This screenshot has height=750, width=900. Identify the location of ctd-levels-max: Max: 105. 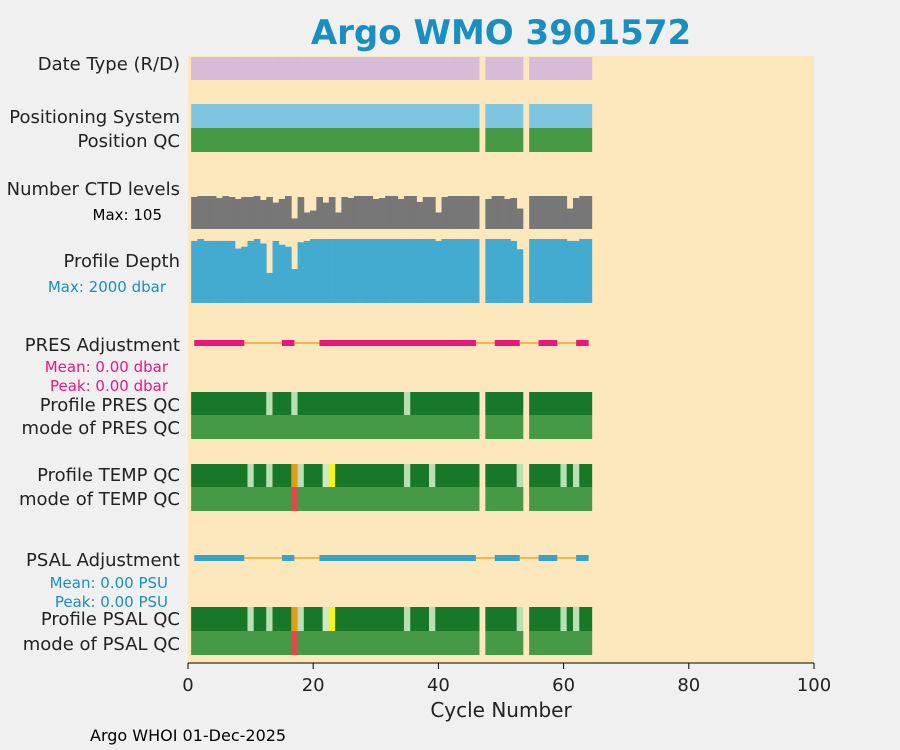
(127, 215).